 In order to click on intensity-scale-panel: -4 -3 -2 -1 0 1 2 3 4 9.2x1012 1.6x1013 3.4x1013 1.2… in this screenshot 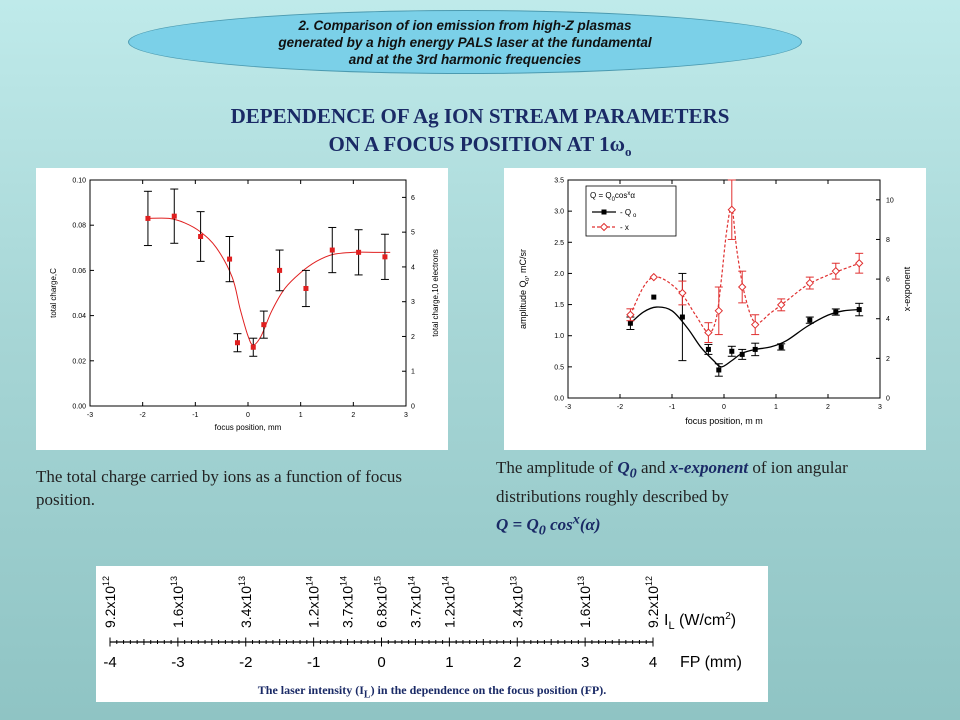, I will do `click(432, 634)`.